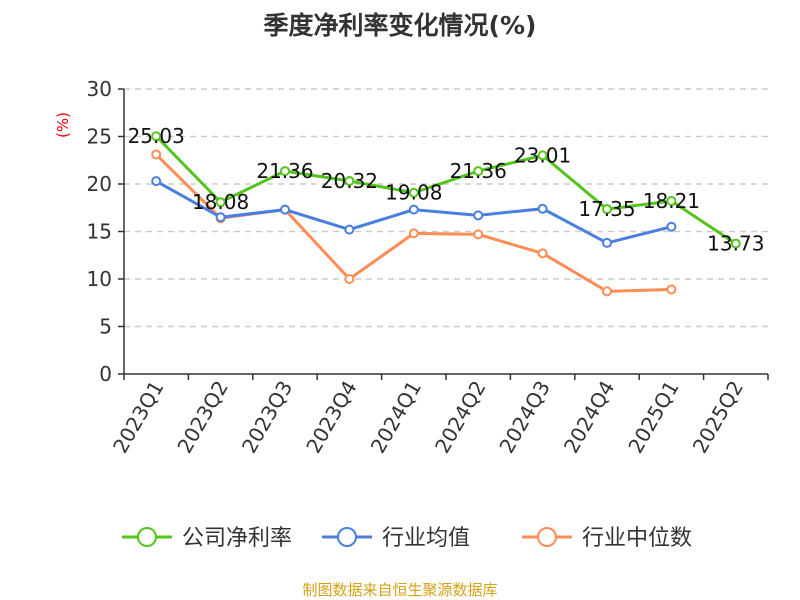 The width and height of the screenshot is (800, 600). Describe the element at coordinates (653, 417) in the screenshot. I see `x-tick-label: 2025Q1` at that location.